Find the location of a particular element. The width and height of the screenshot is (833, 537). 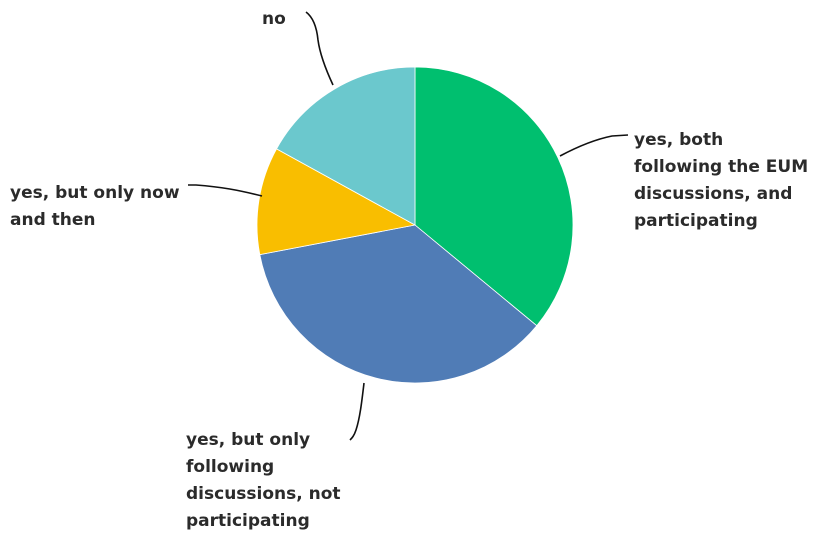

slice-label-3: no is located at coordinates (274, 19).